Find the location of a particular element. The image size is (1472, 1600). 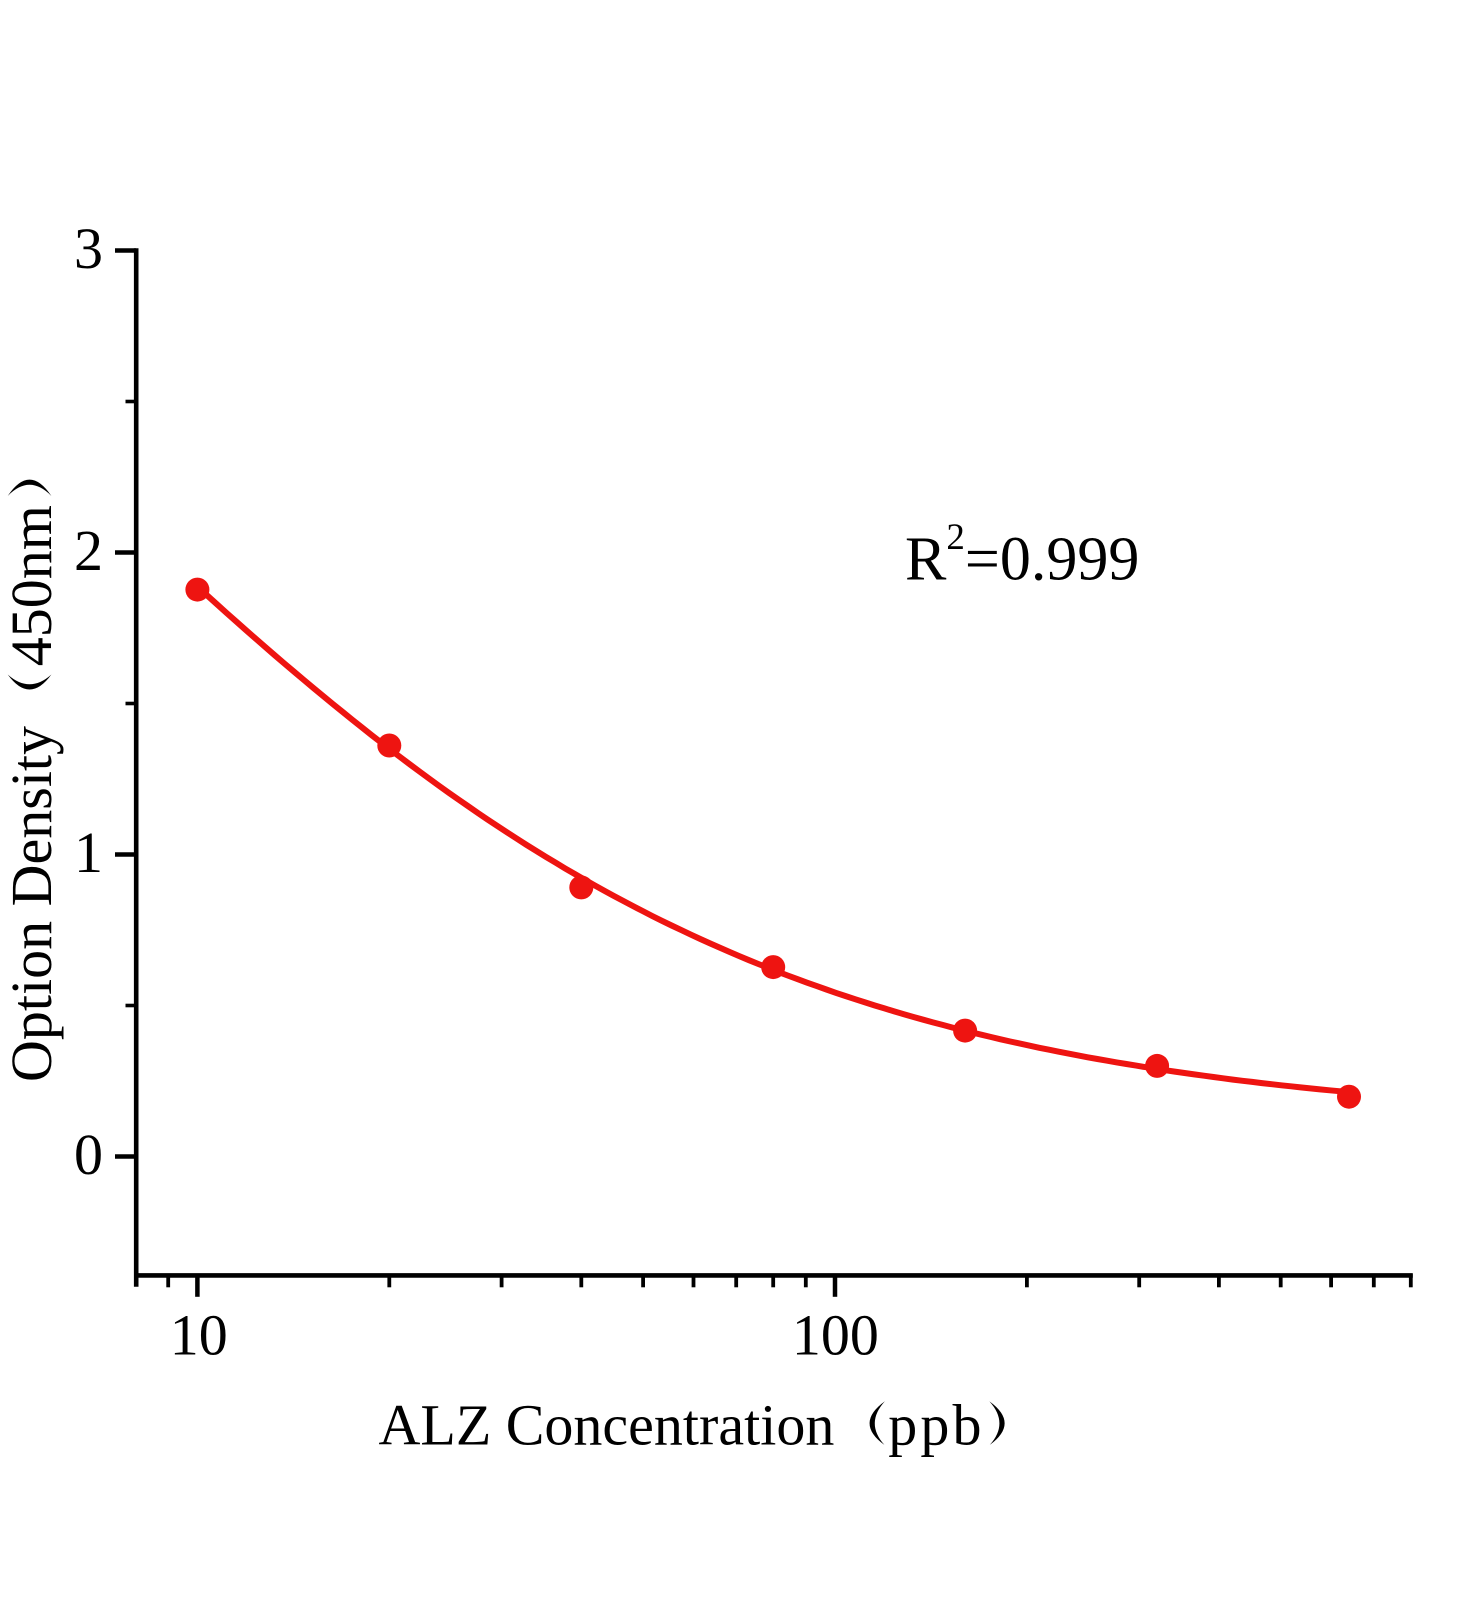

svg-text: 2 is located at coordinates (88, 550).